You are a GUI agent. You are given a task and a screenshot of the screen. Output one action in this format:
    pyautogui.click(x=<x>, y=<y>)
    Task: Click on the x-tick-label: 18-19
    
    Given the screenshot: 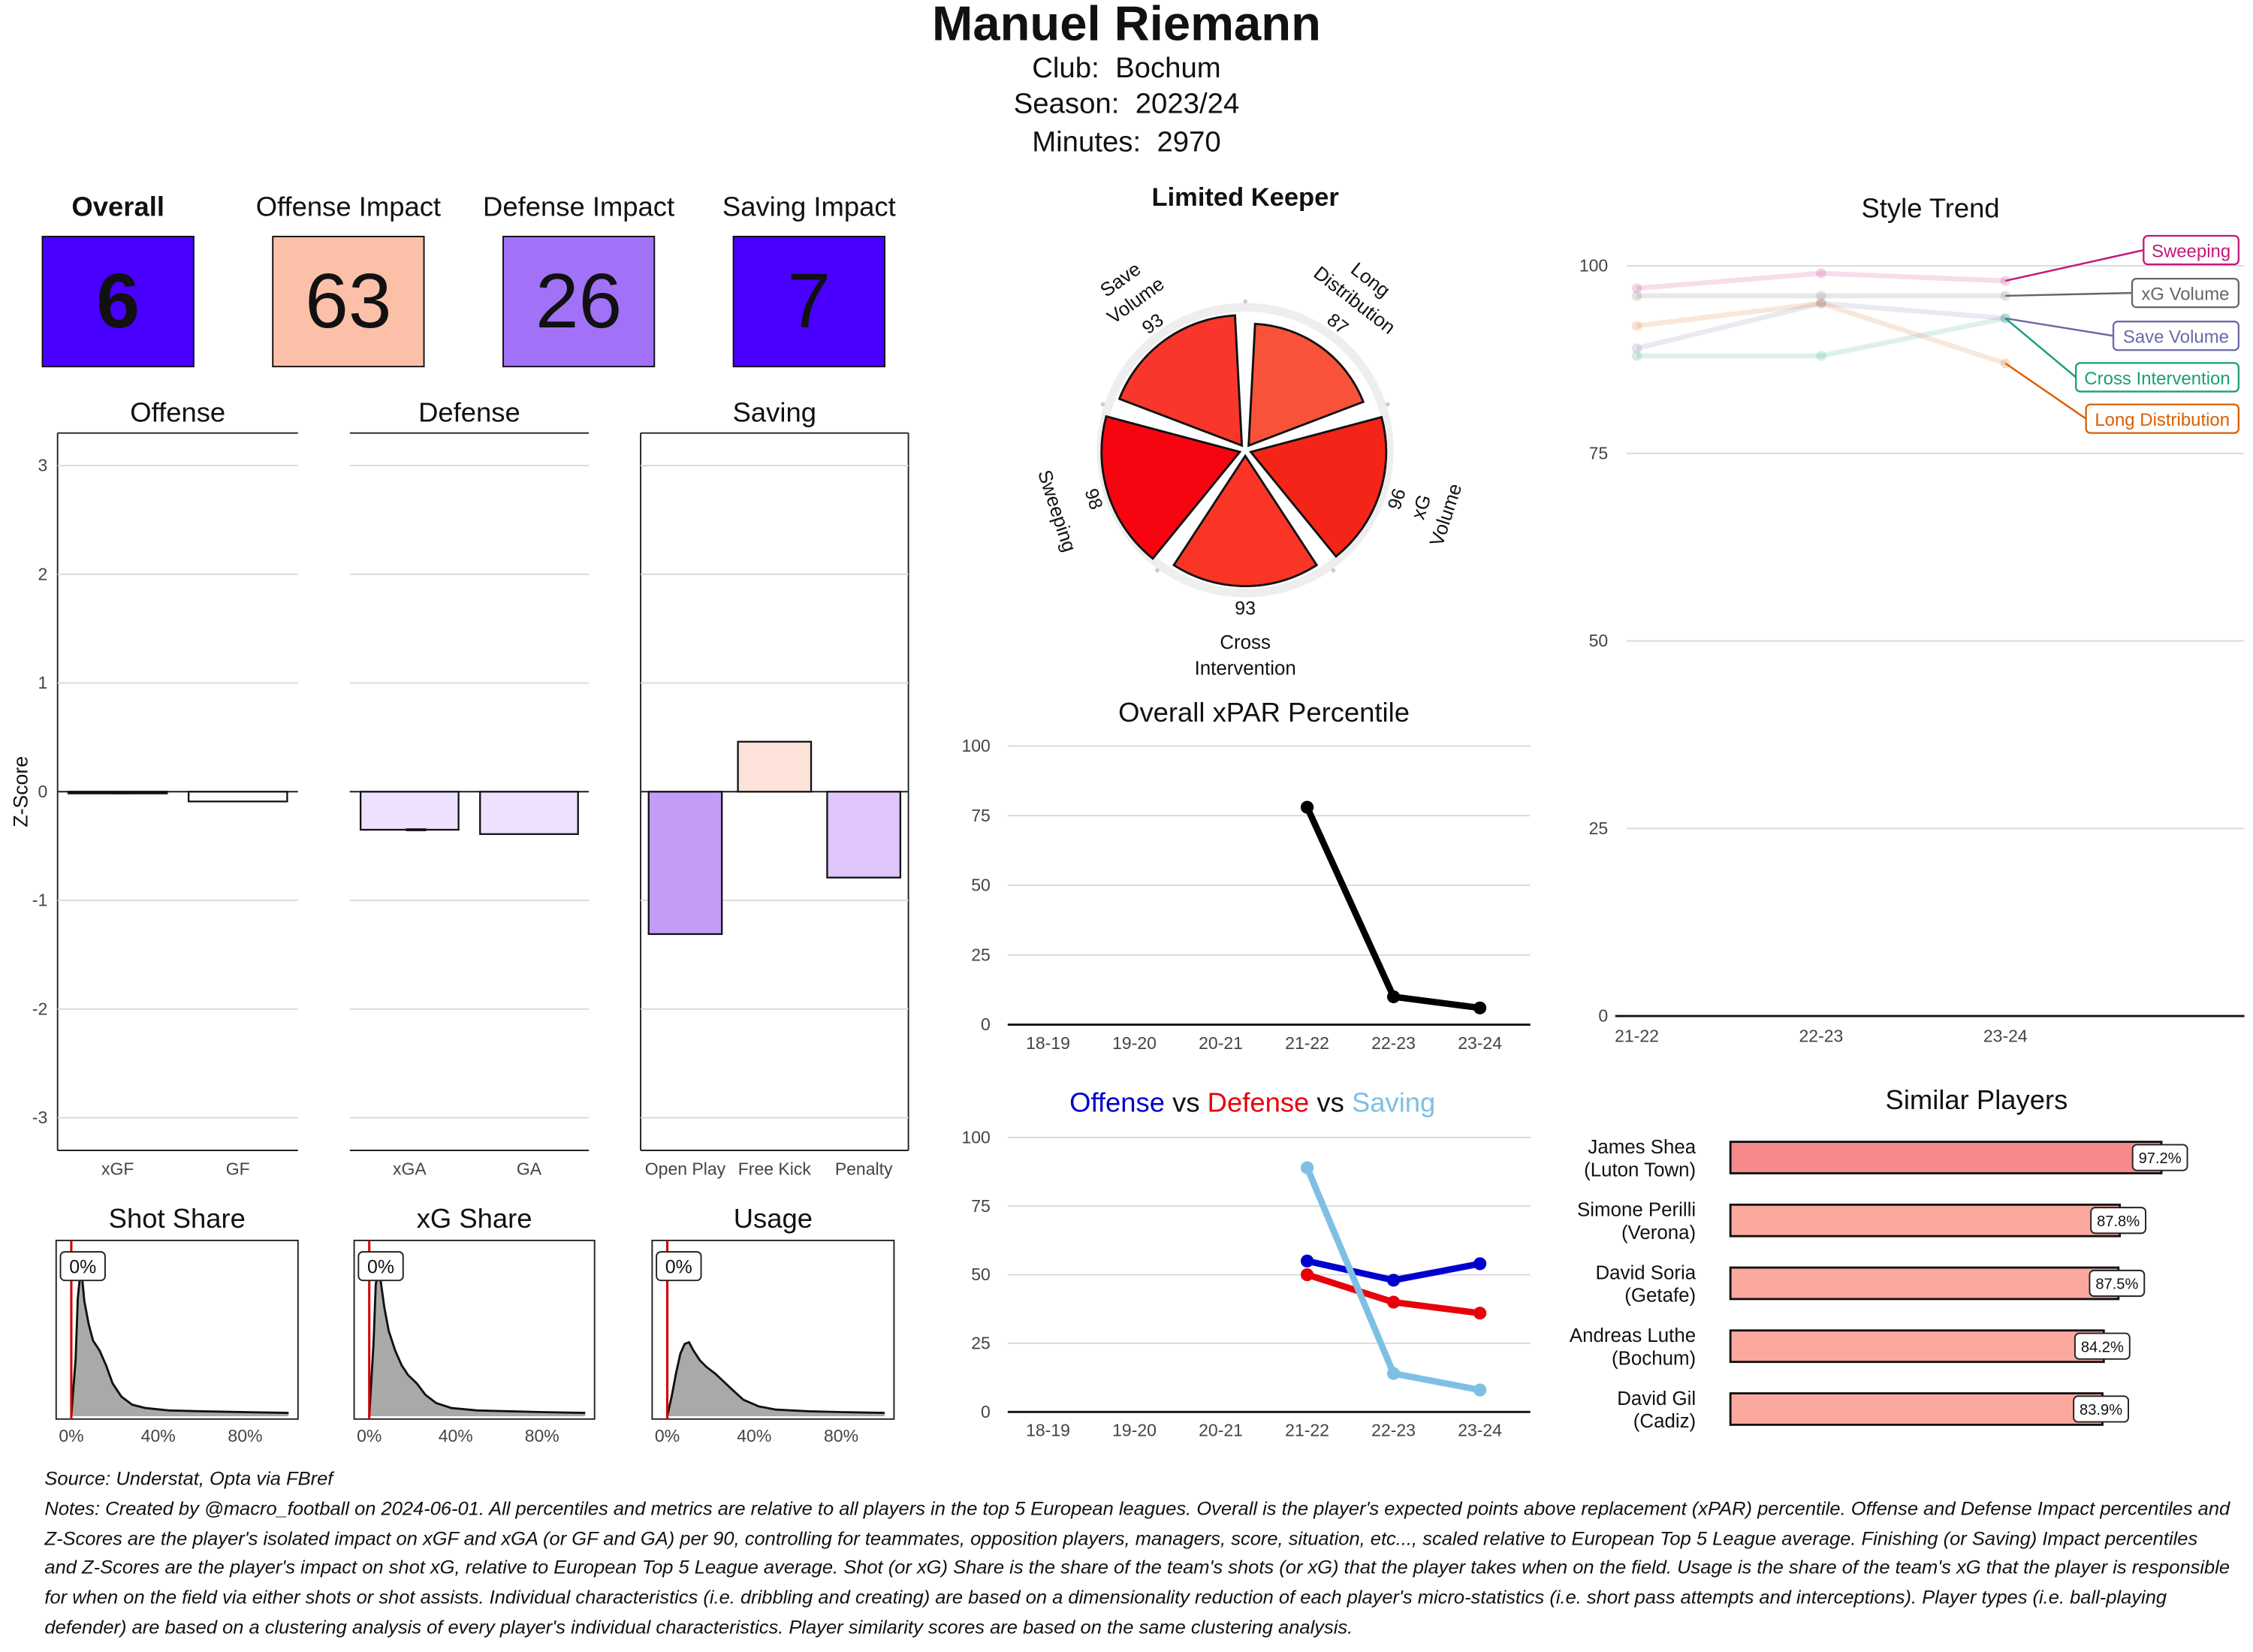 What is the action you would take?
    pyautogui.click(x=1048, y=1430)
    